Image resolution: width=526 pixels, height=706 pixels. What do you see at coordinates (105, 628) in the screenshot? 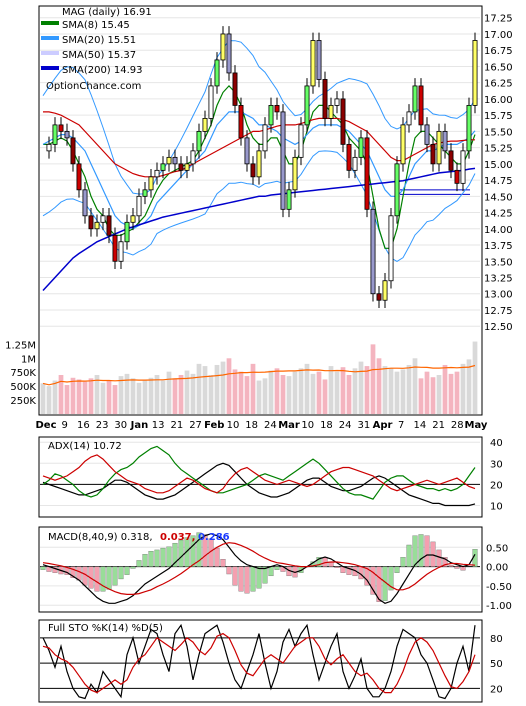
I see `sto-legend: Full STO %K(14) %D(5)` at bounding box center [105, 628].